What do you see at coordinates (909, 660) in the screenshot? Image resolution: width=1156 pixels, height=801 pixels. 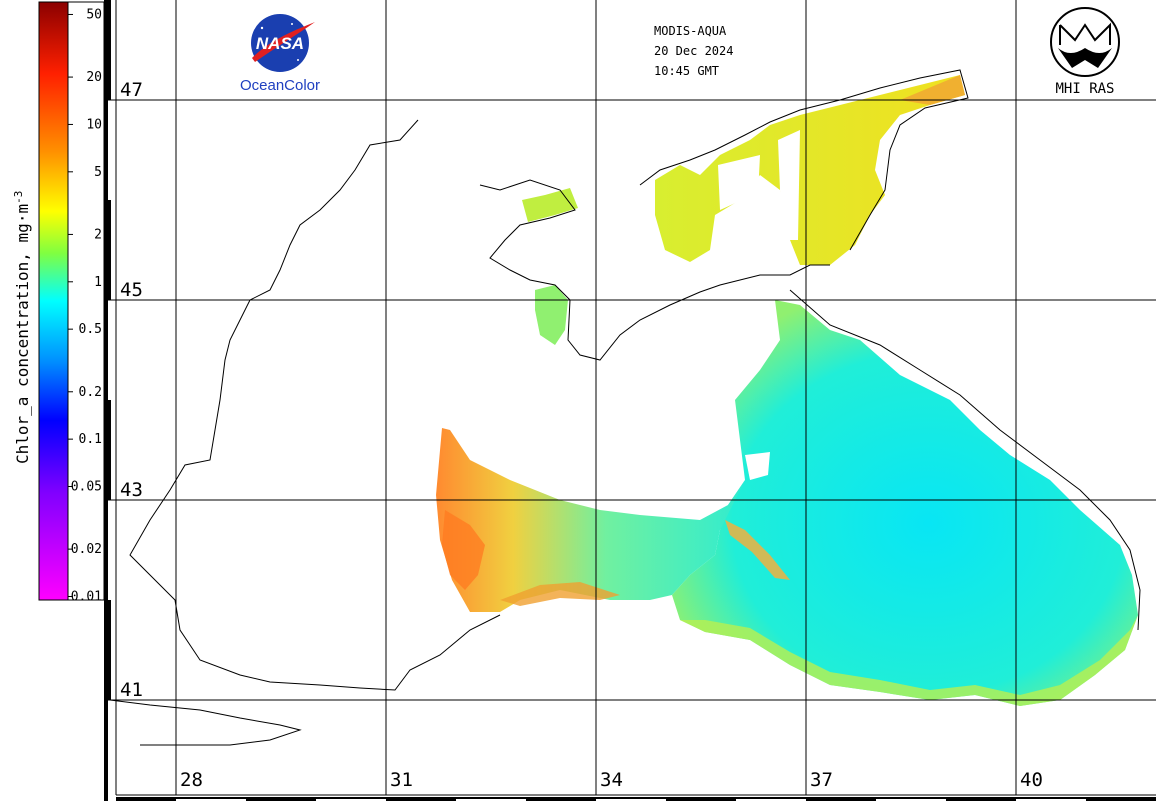 I see `south-fringe` at bounding box center [909, 660].